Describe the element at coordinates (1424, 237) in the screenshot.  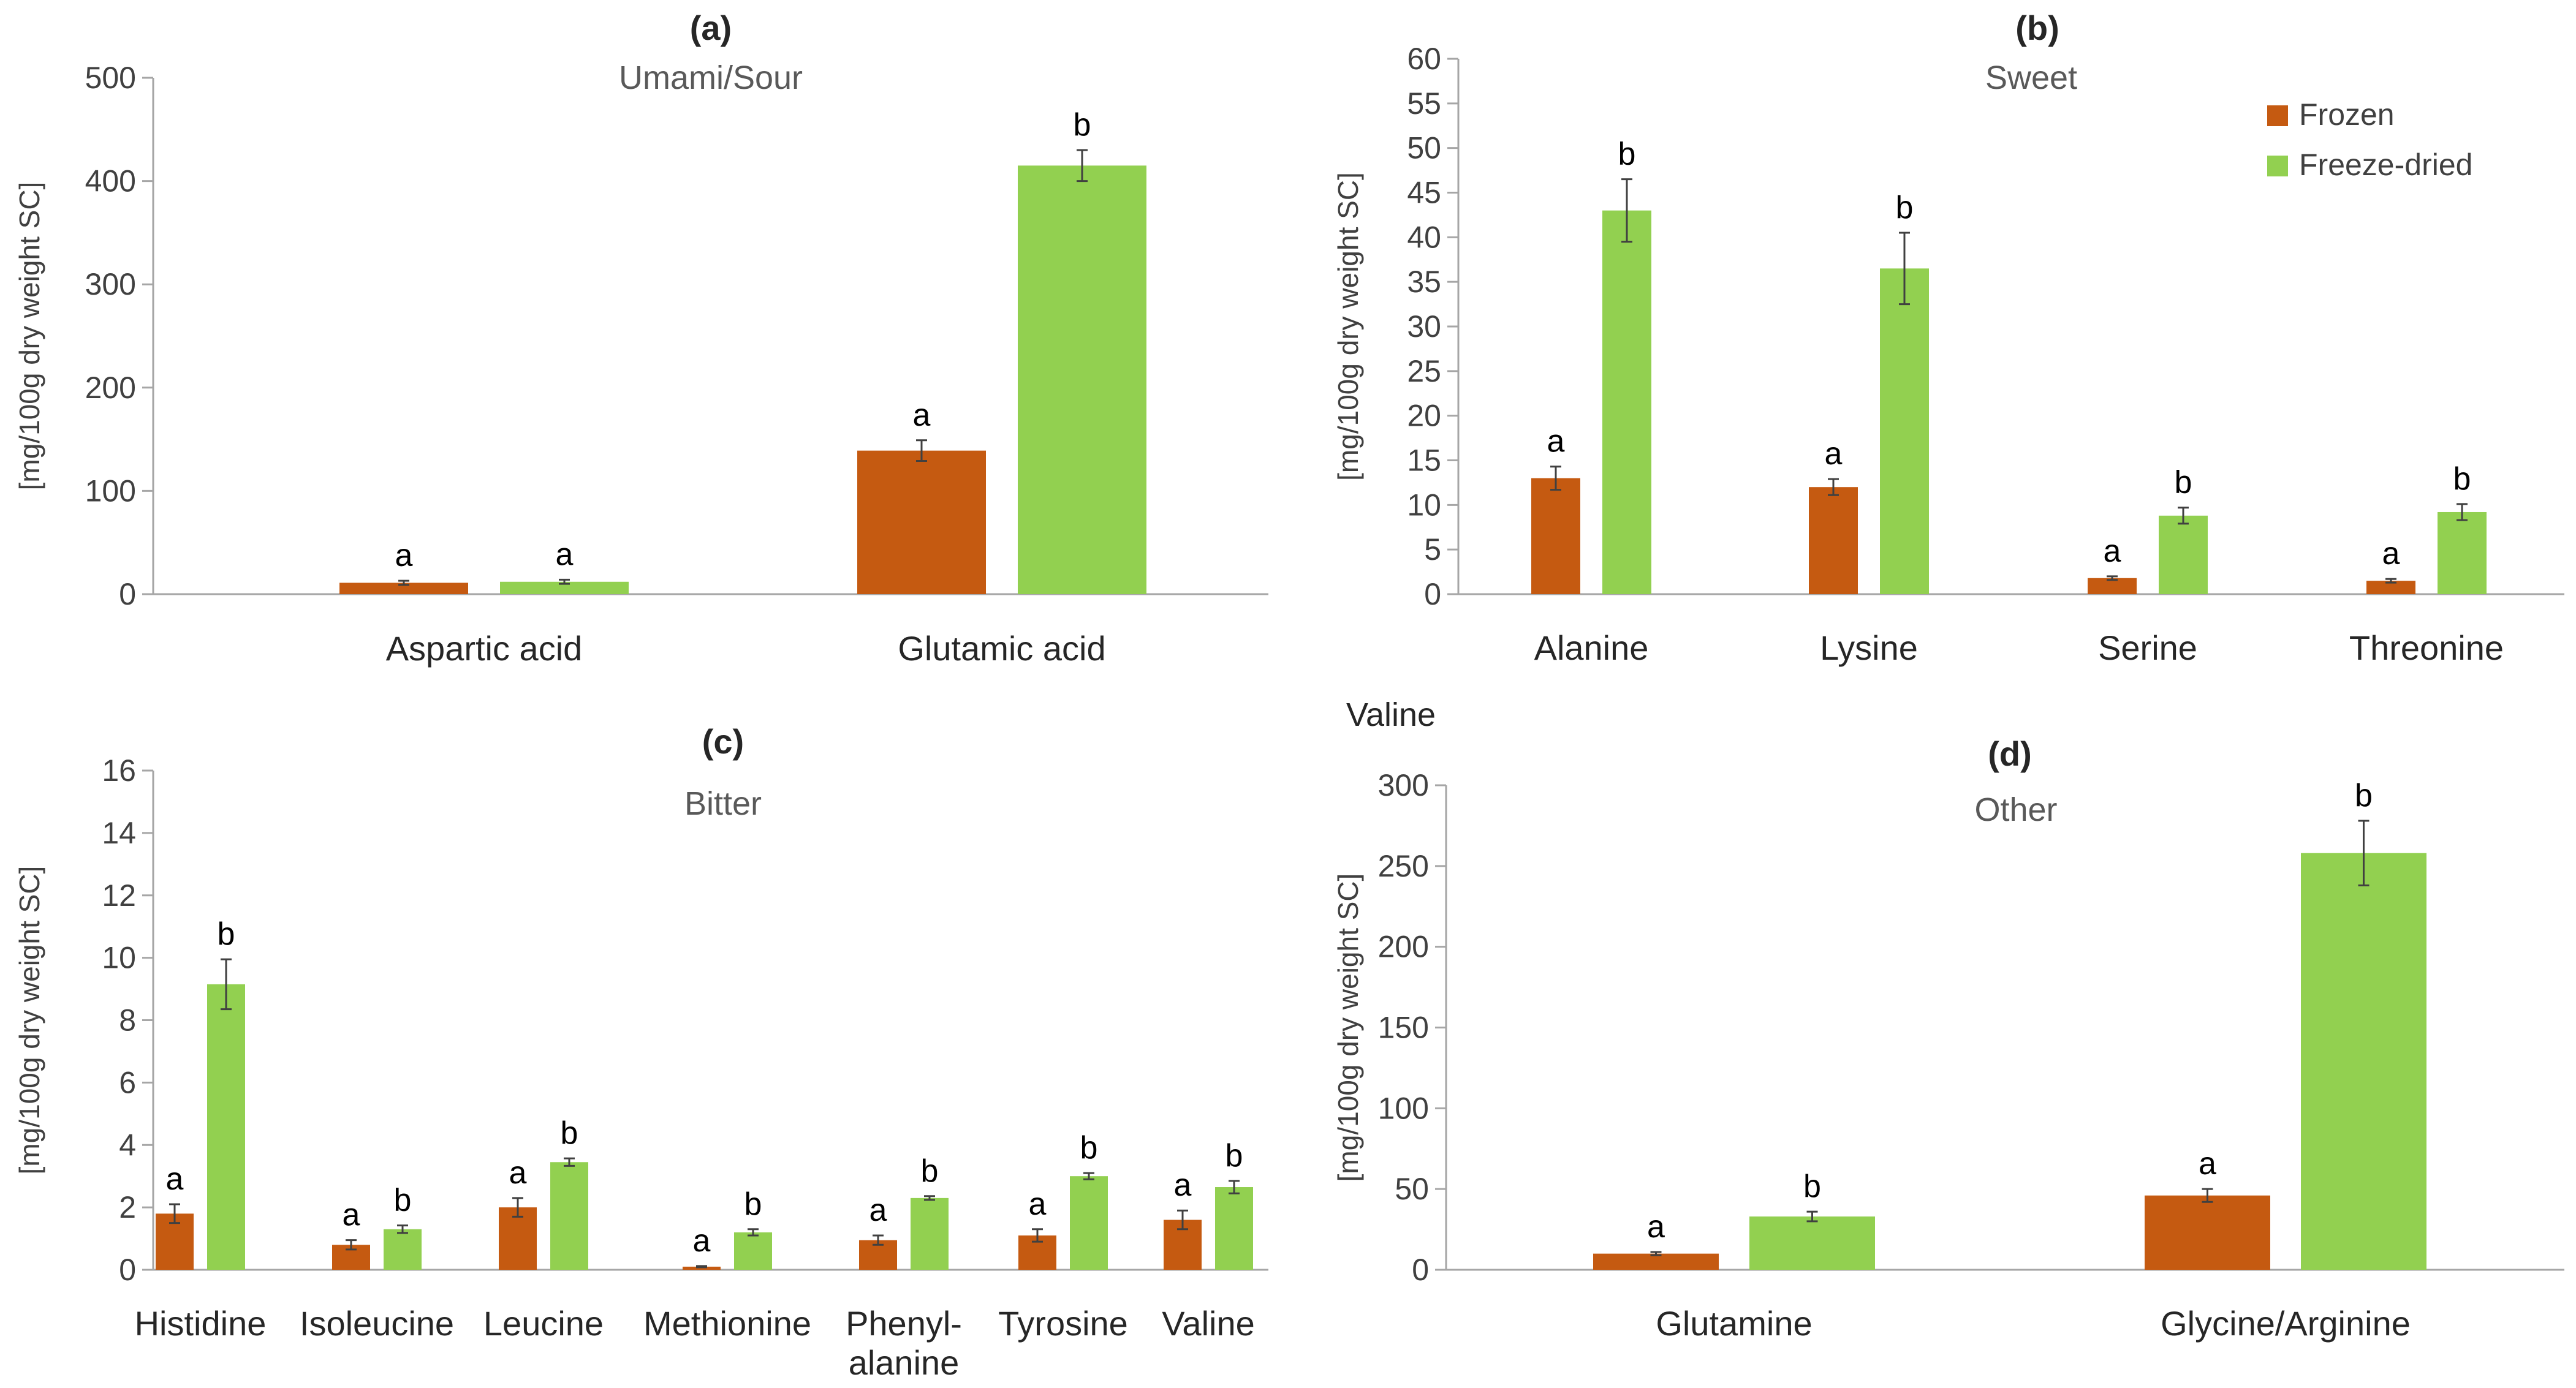
I see `y-tick-label: 40` at that location.